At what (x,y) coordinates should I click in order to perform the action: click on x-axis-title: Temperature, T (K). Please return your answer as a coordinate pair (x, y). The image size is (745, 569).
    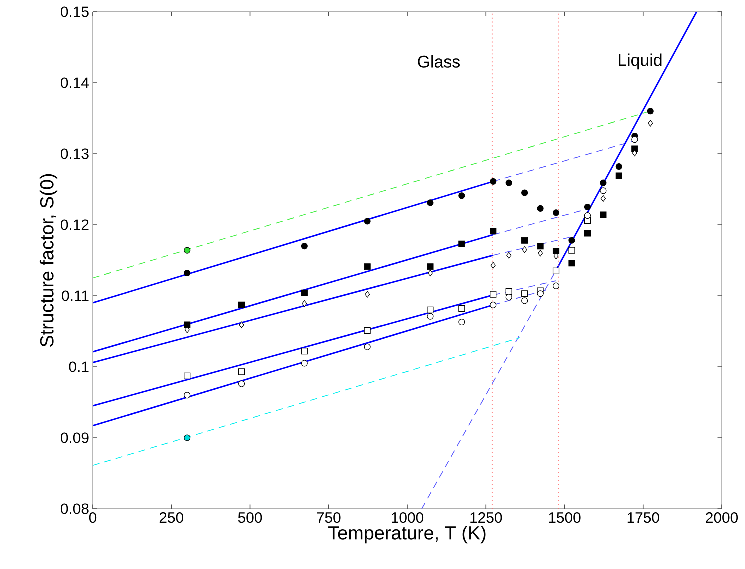
    Looking at the image, I should click on (407, 535).